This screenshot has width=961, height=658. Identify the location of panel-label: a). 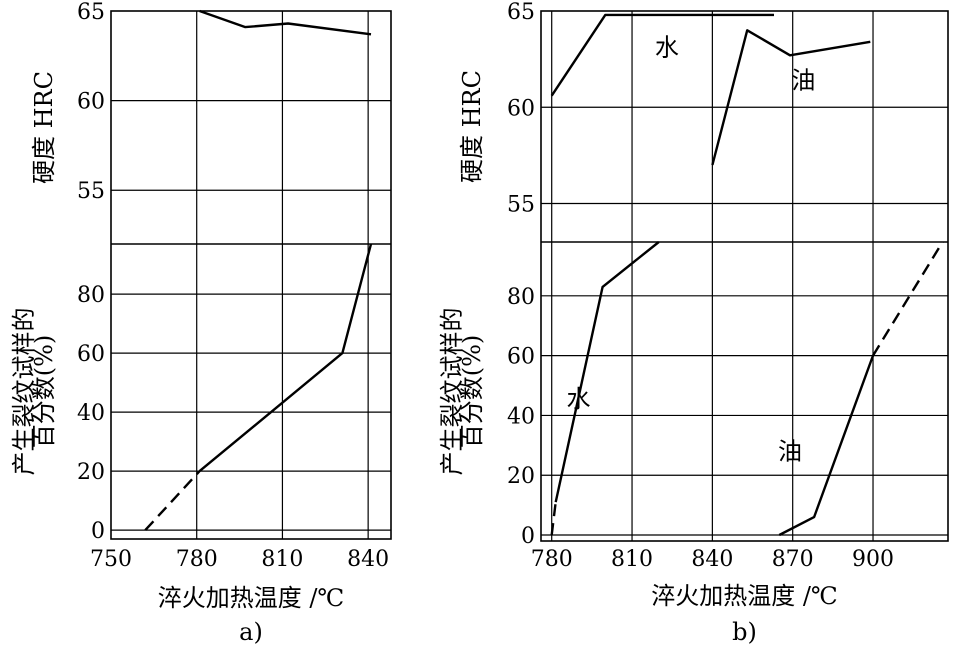
(251, 632).